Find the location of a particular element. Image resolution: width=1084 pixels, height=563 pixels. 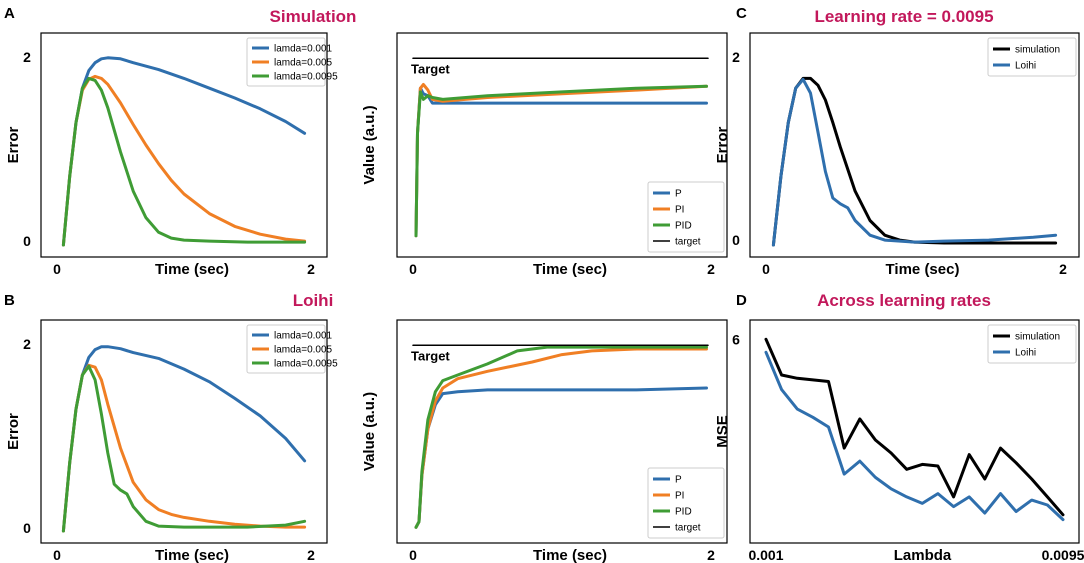

x-tick-label: 0.0095 is located at coordinates (1063, 555).